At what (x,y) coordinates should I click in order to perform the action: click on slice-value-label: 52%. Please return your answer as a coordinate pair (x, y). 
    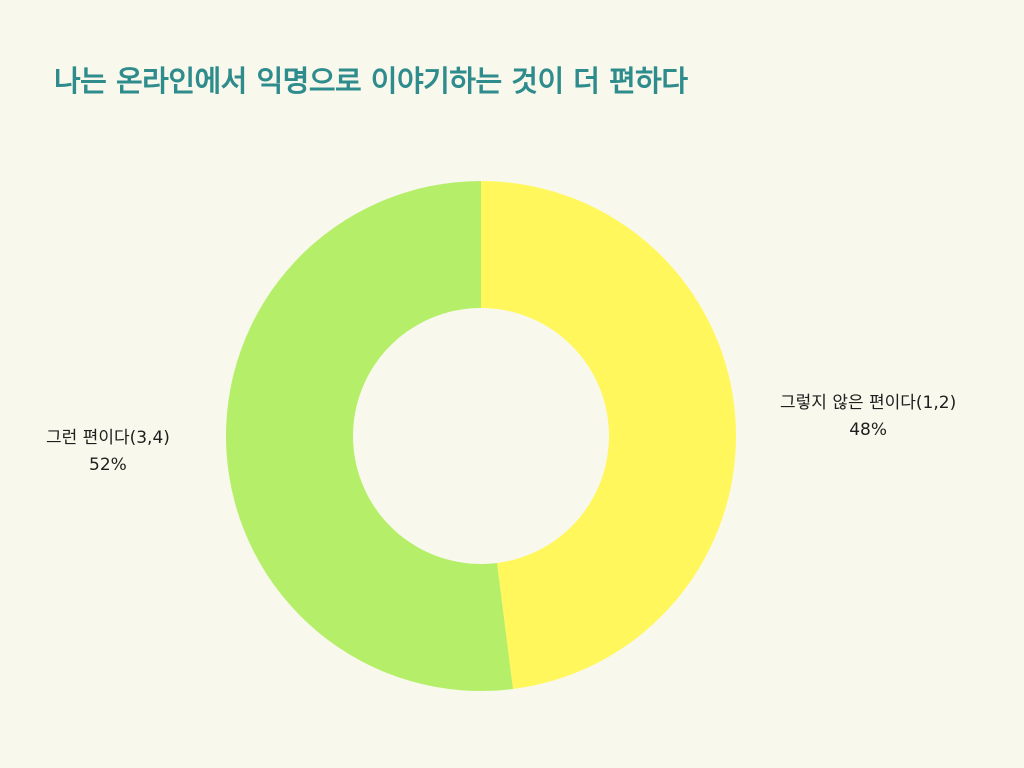
    Looking at the image, I should click on (108, 465).